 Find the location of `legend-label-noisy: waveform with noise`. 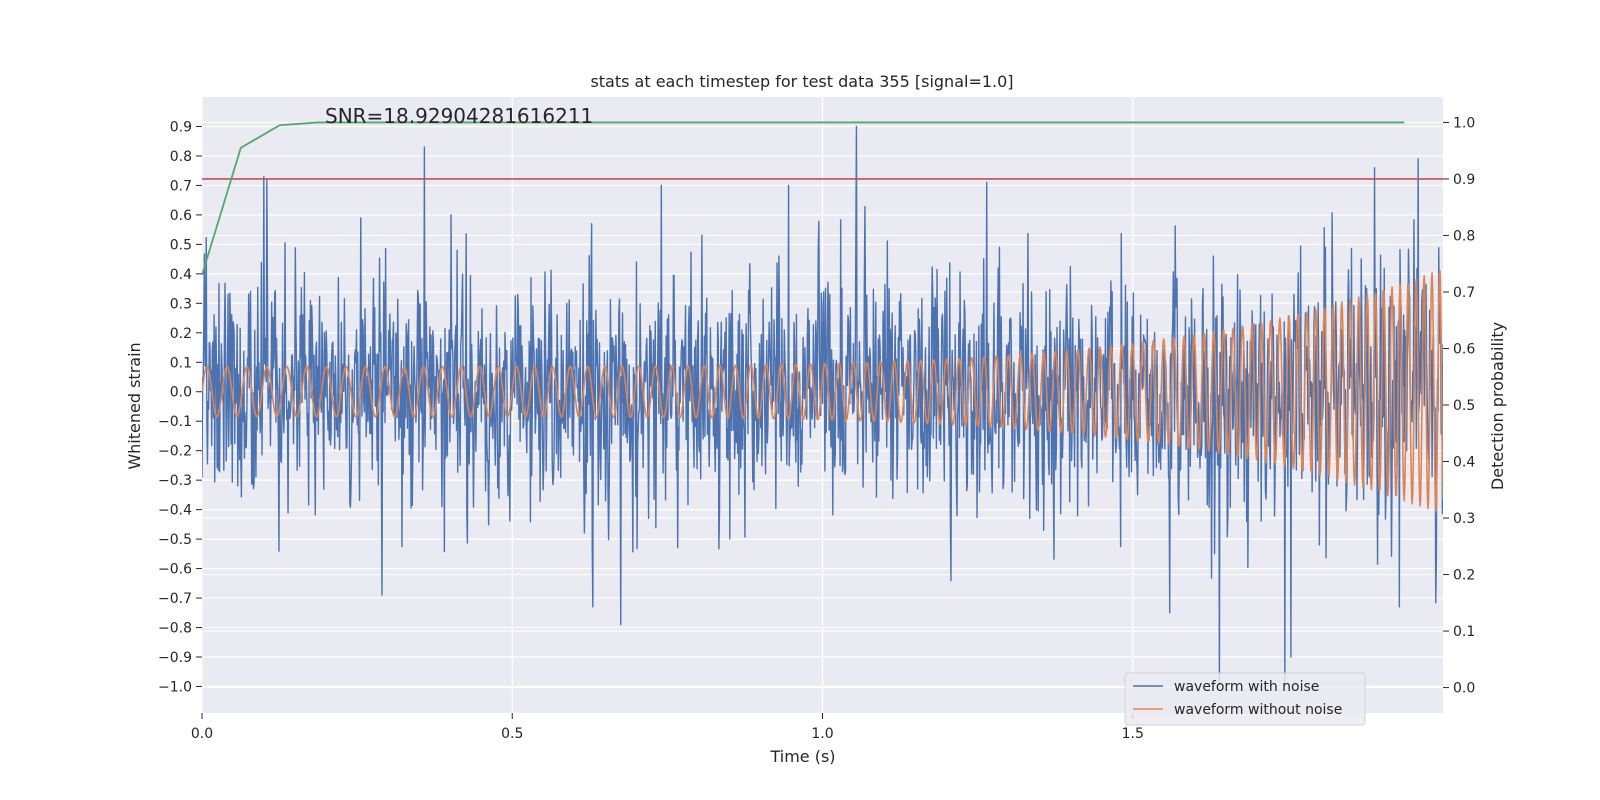

legend-label-noisy: waveform with noise is located at coordinates (1246, 687).